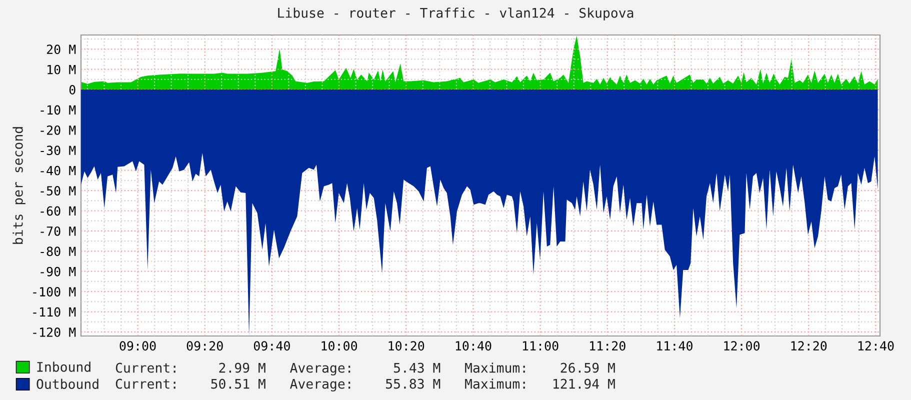 The image size is (911, 400). I want to click on y-tick-label: -20 M, so click(58, 130).